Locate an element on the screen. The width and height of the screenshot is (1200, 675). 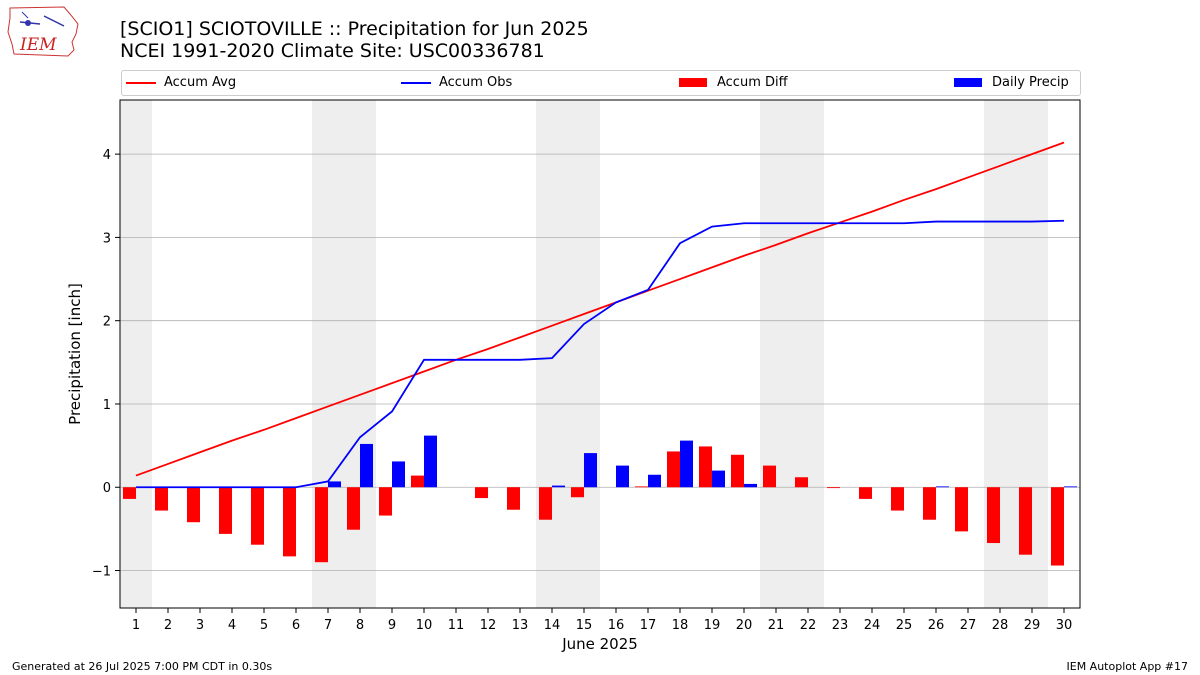
y-axis-label: Precipitation [inch] is located at coordinates (75, 354).